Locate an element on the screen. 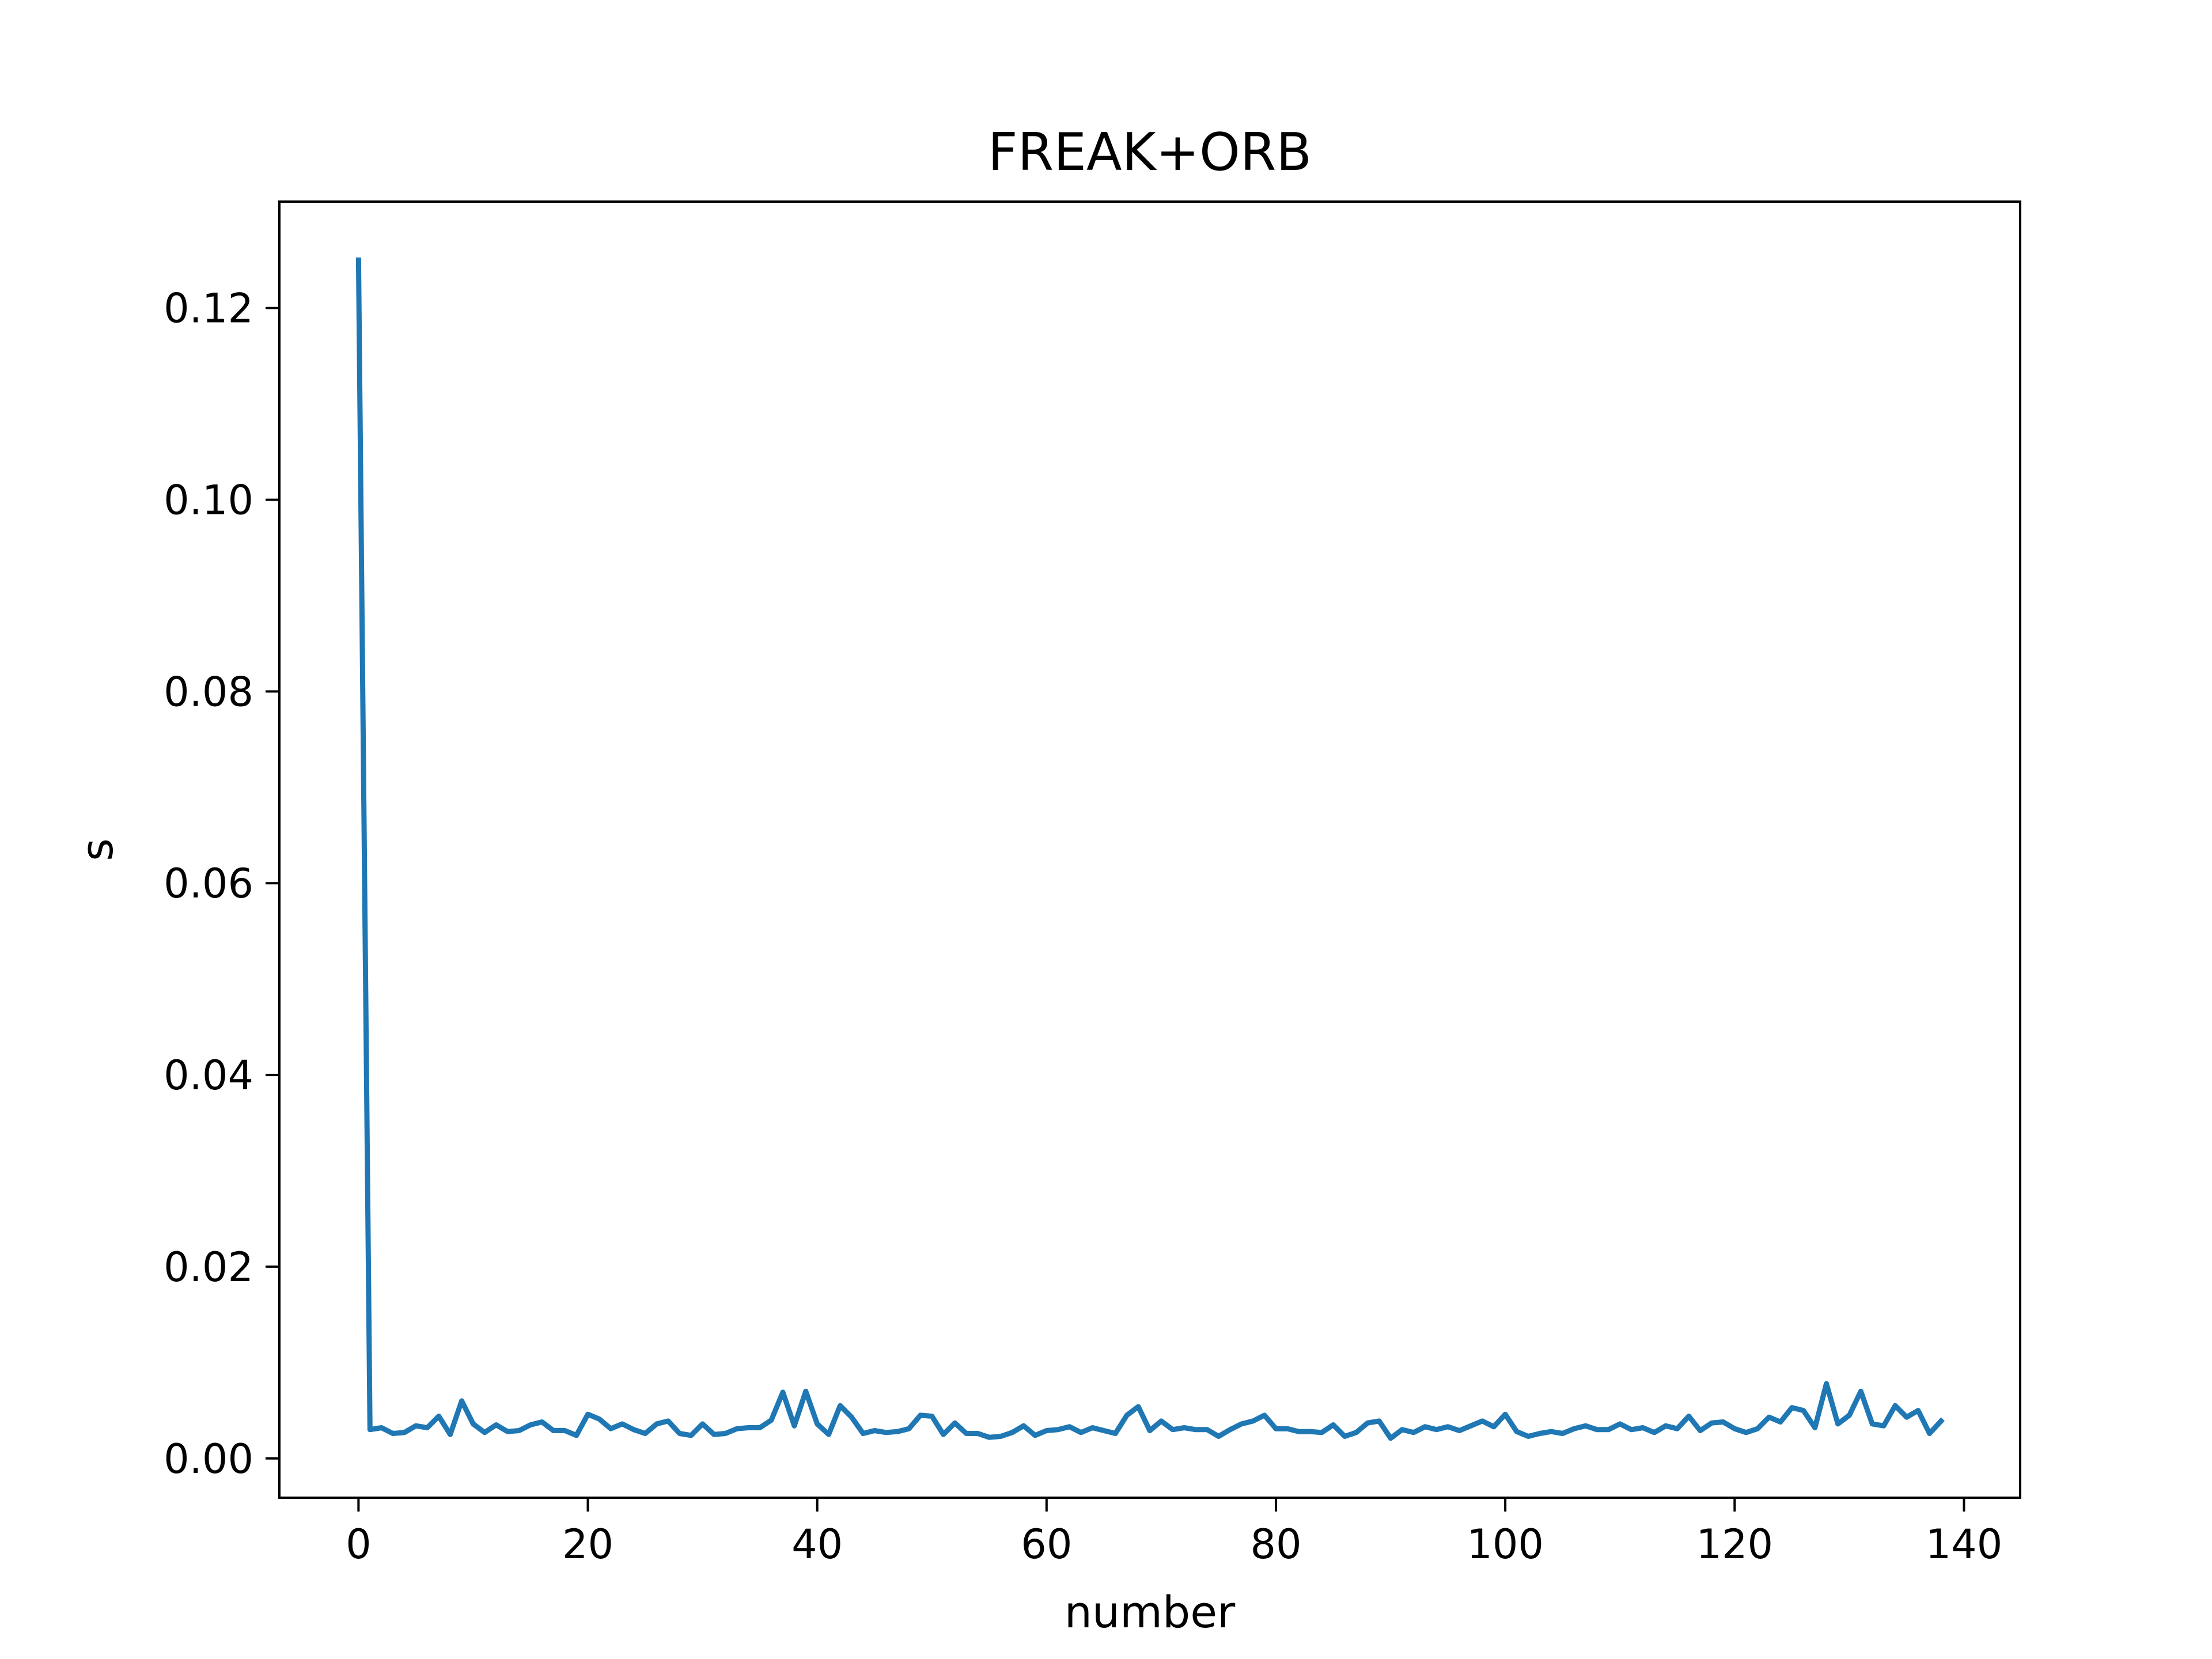 This screenshot has width=2212, height=1659. x-tick-label: 40 is located at coordinates (817, 1544).